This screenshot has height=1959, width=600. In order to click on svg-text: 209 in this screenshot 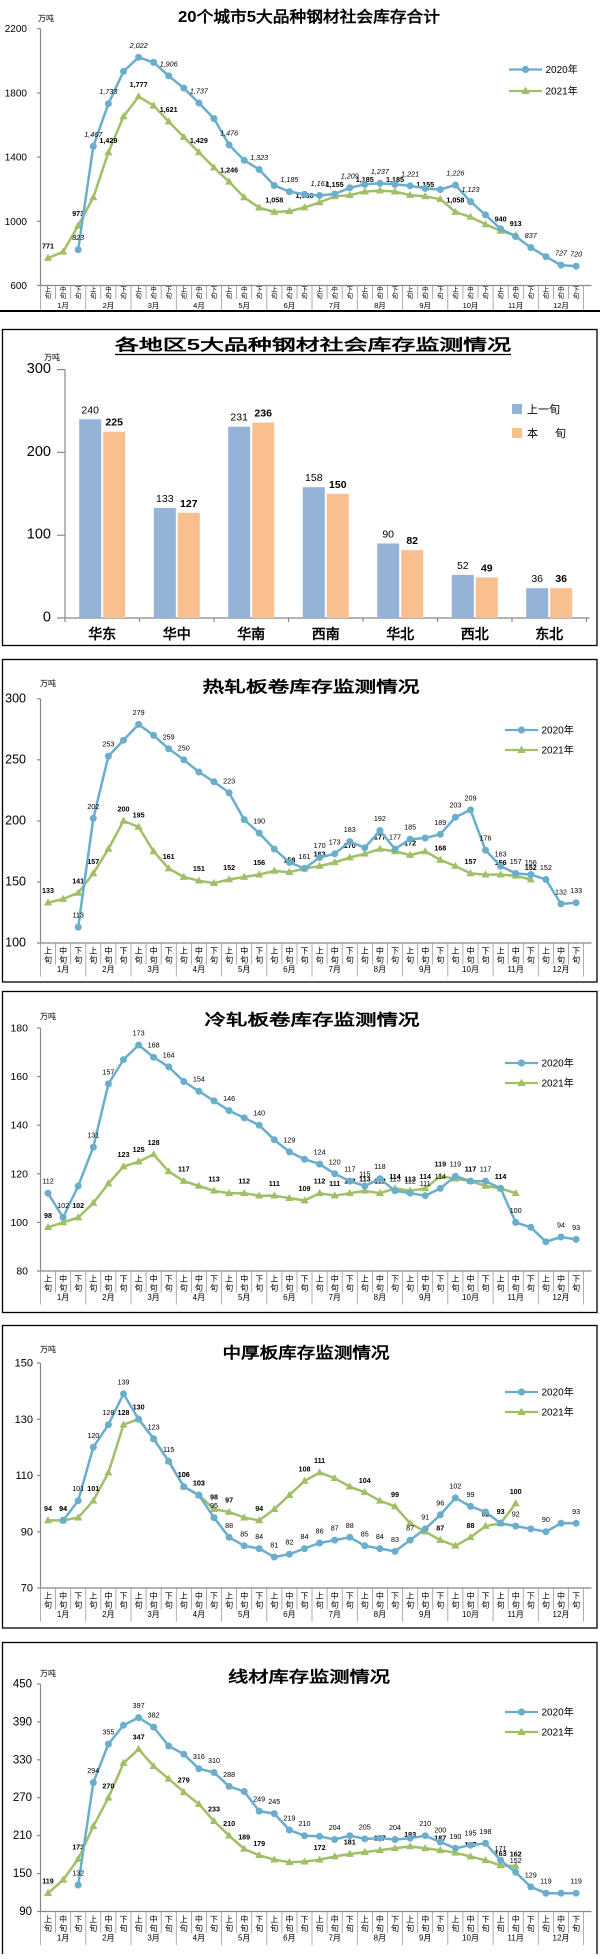, I will do `click(471, 797)`.